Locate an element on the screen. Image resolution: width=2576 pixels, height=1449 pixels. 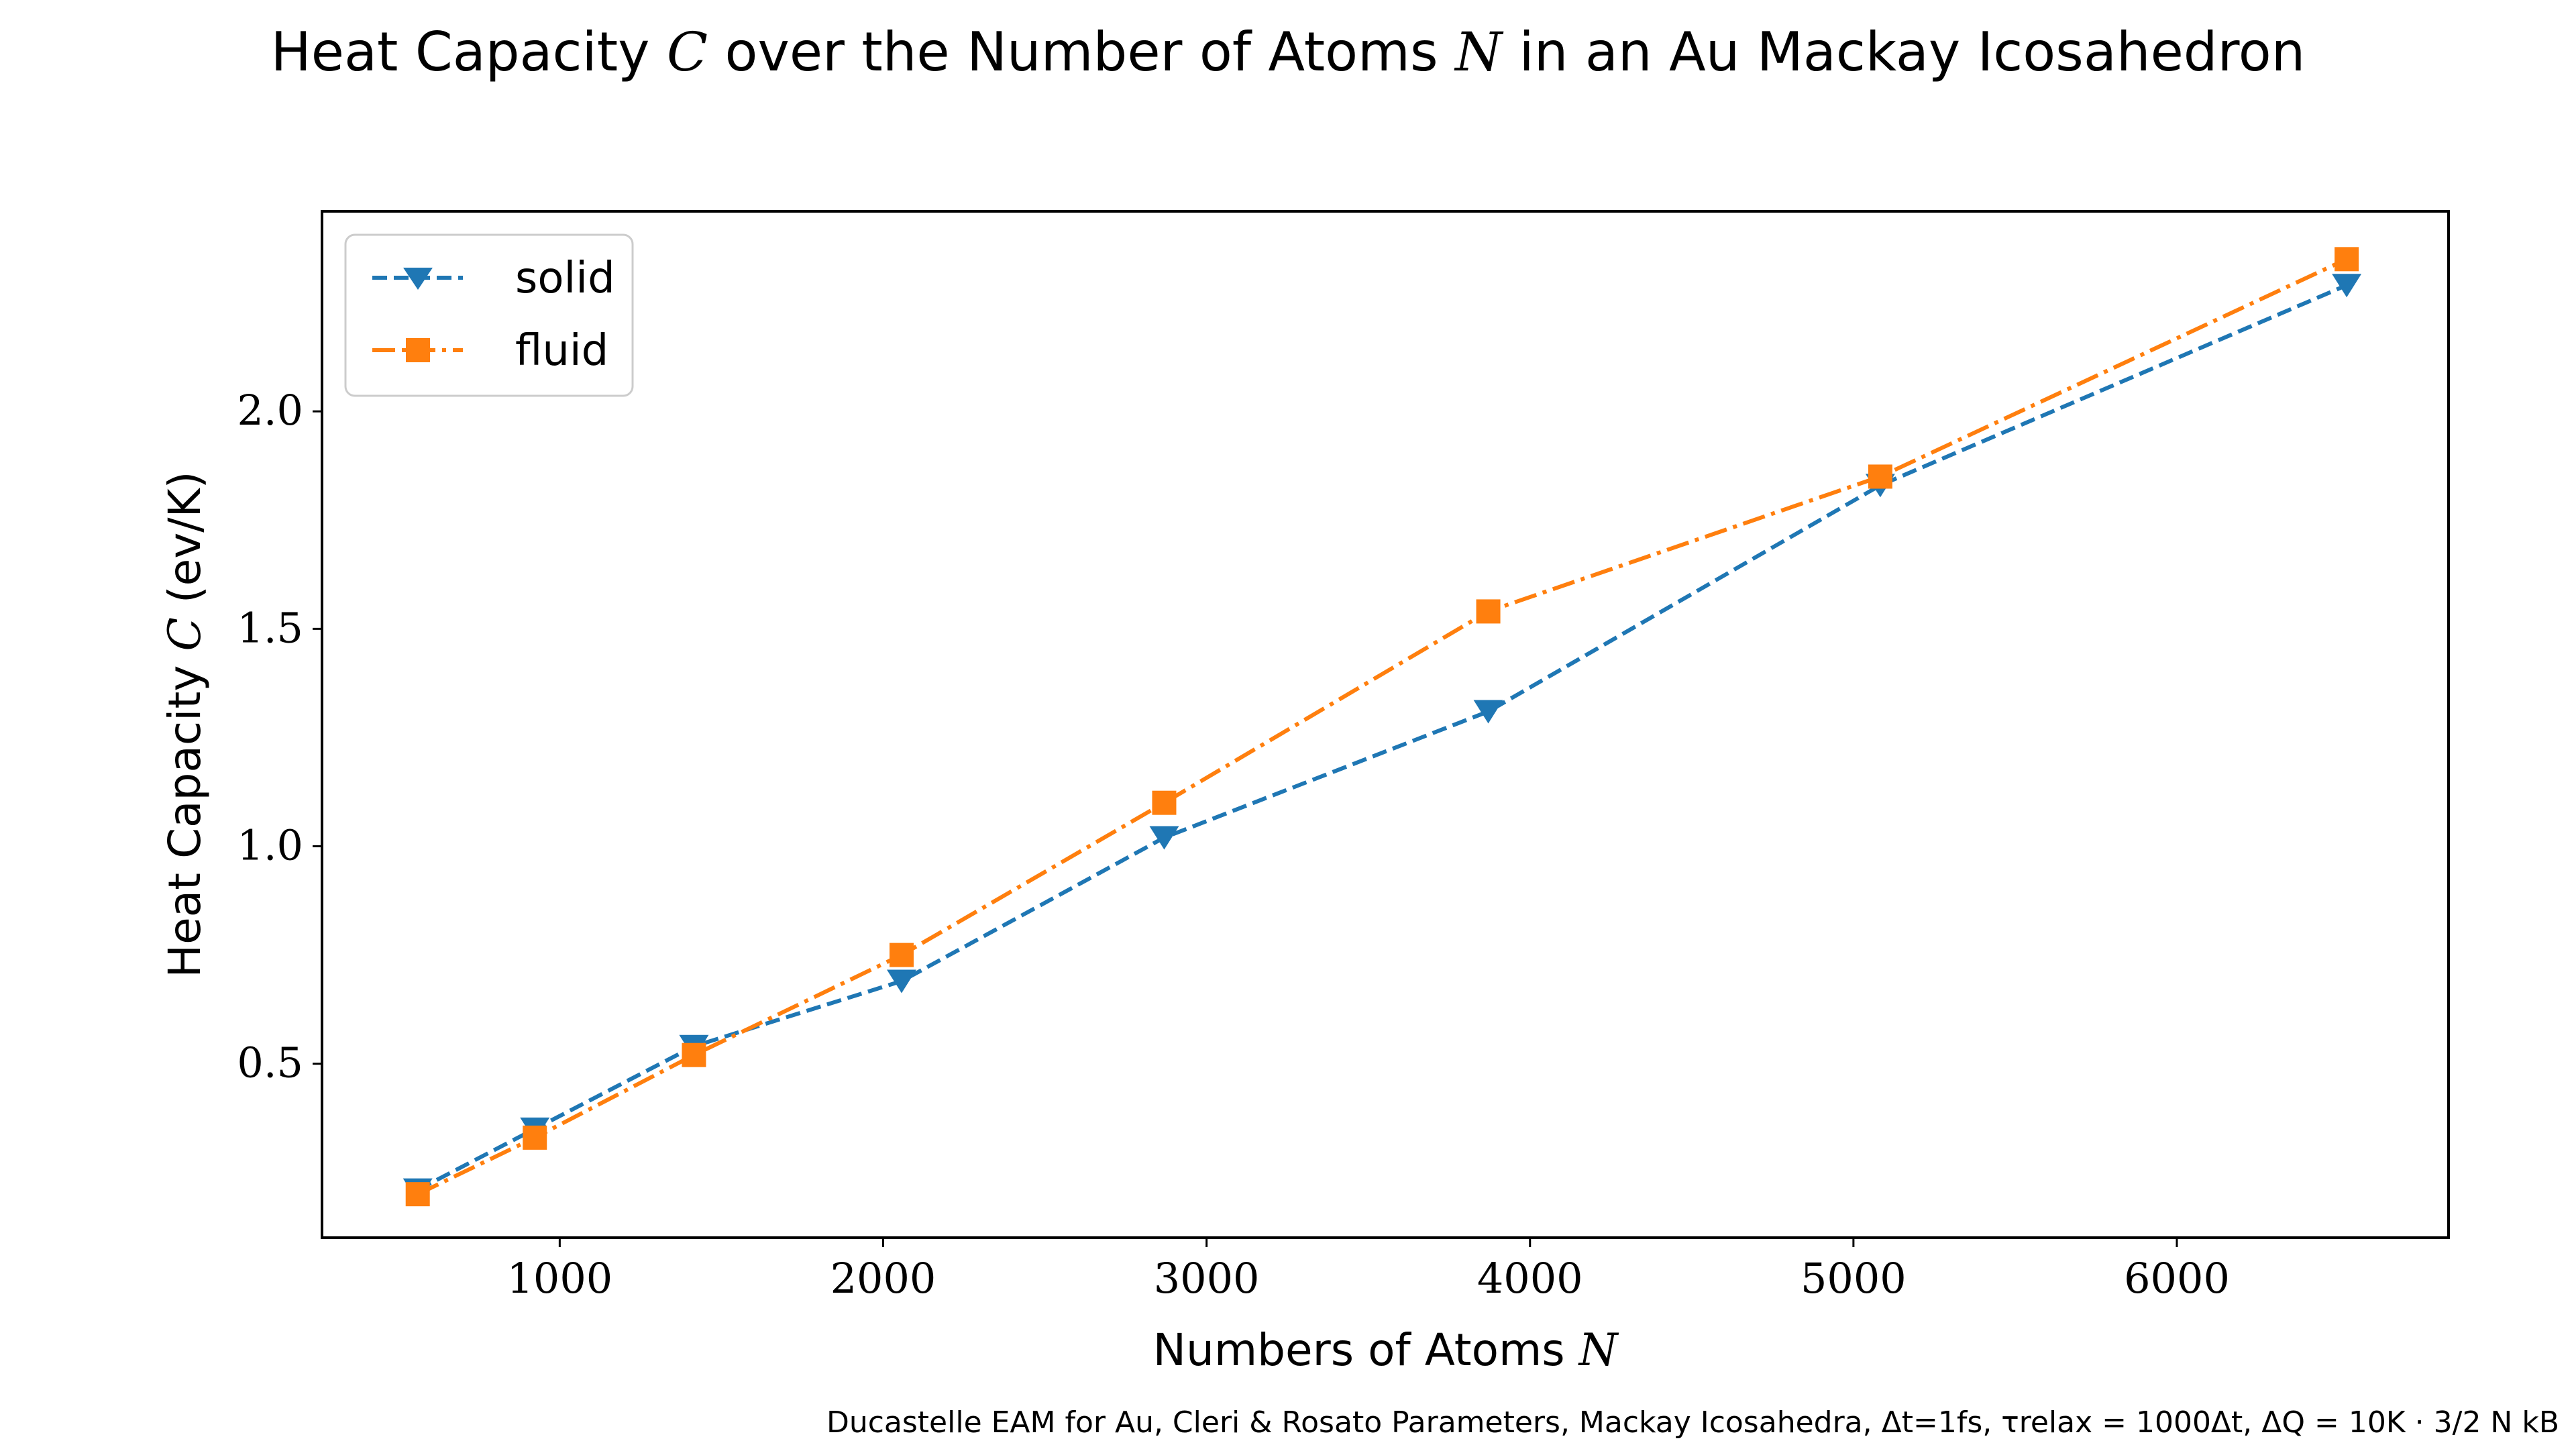
title-part-1: Heat Capacity is located at coordinates (469, 52).